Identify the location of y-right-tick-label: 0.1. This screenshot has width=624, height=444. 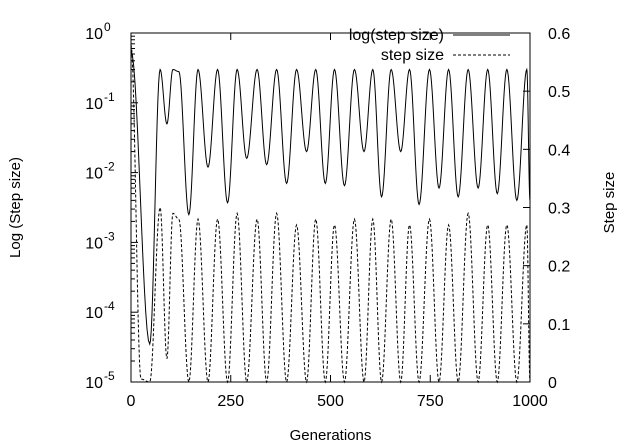
(559, 325).